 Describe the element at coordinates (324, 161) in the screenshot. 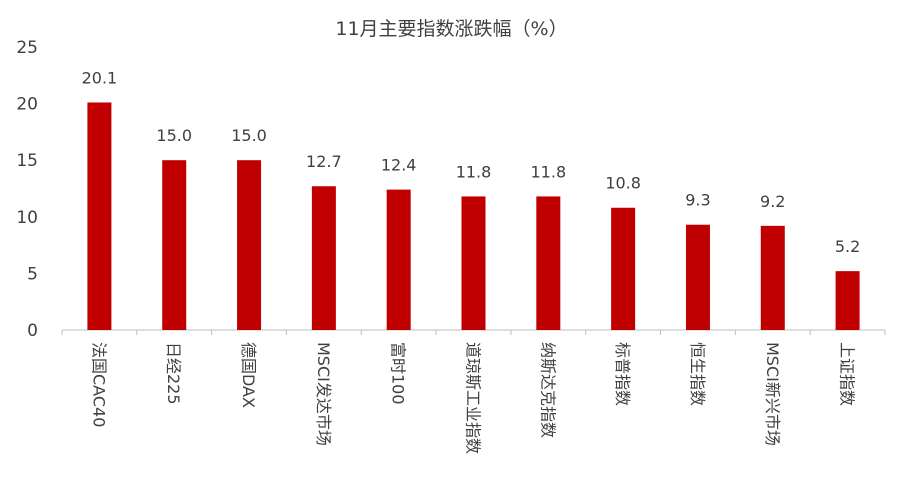

I see `data-label: 12.7` at that location.